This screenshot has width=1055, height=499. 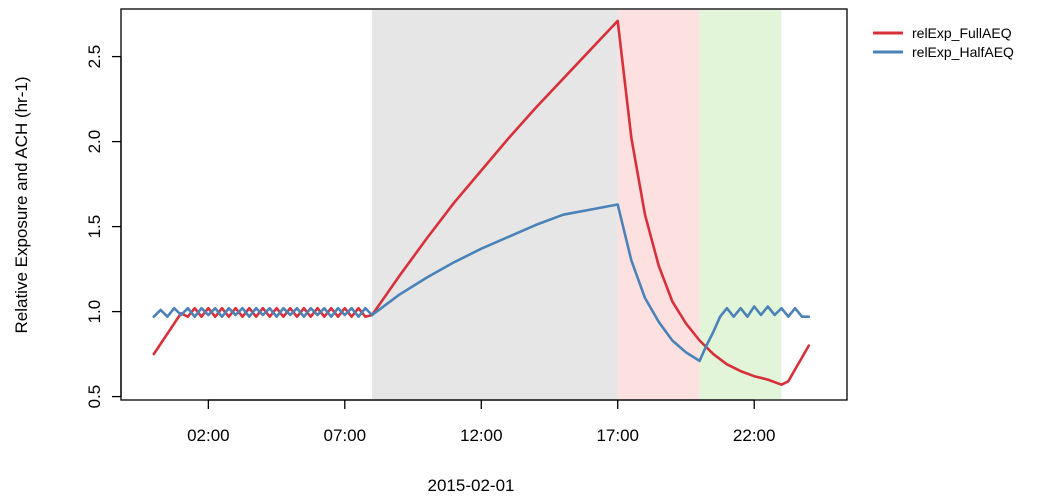 What do you see at coordinates (481, 422) in the screenshot?
I see `x-axis: 02:00 07:00 12:00 17:00 22:00` at bounding box center [481, 422].